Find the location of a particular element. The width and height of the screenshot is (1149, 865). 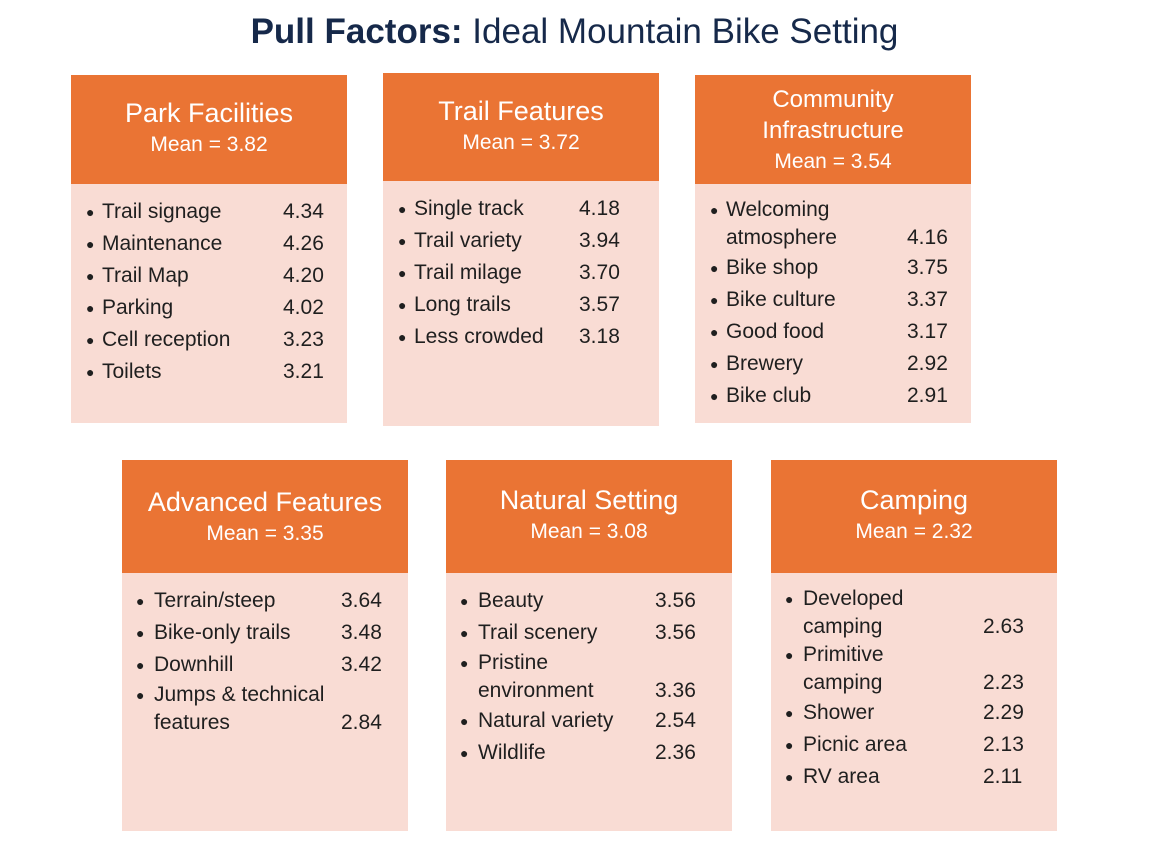

item-label-line: Natural variety is located at coordinates (546, 720).